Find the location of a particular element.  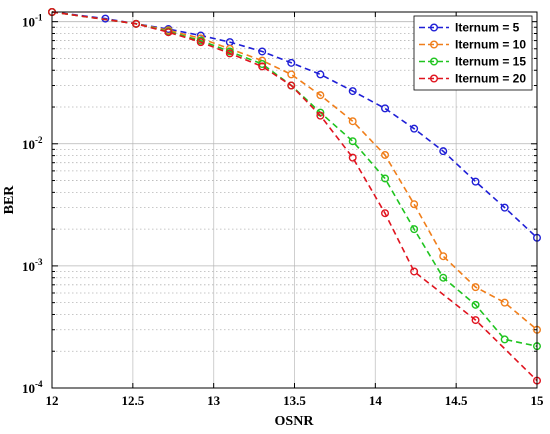

x-tick-label: 14 is located at coordinates (376, 400).